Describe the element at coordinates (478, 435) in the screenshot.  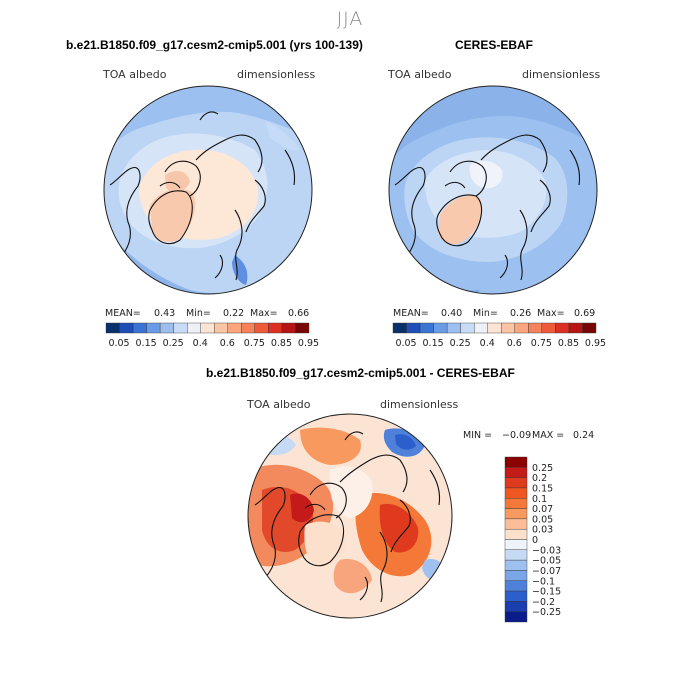
I see `panel3-min-label: MIN =` at that location.